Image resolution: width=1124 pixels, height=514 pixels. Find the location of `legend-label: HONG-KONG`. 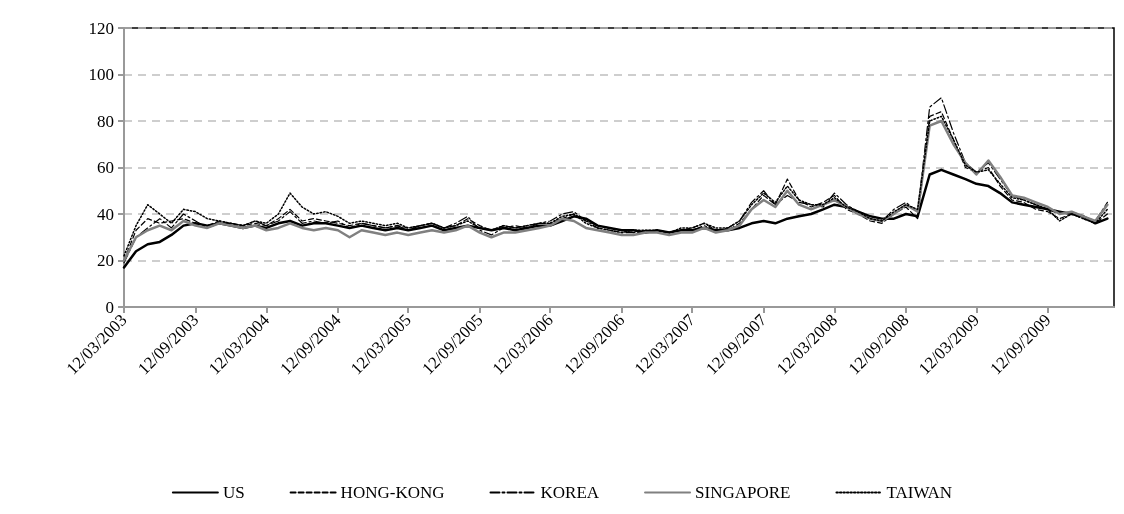

legend-label: HONG-KONG is located at coordinates (392, 492).